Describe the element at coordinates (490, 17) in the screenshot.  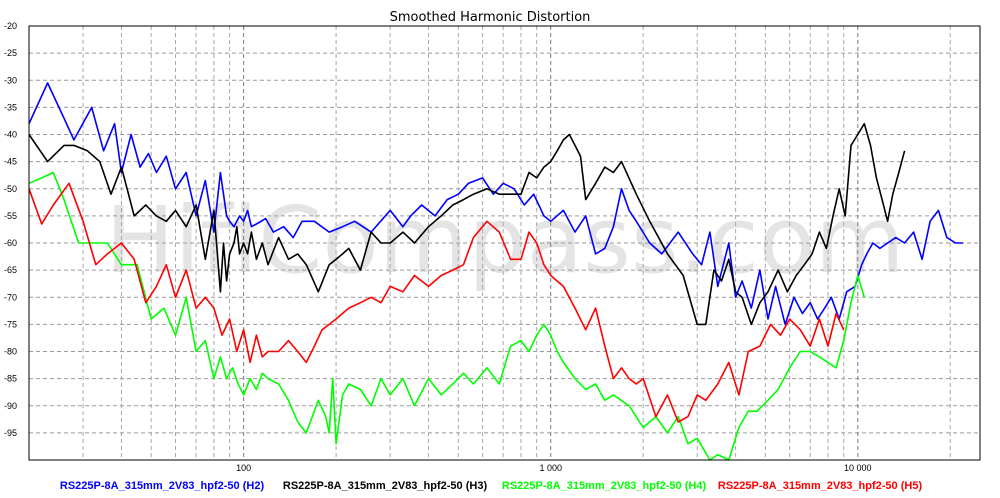
I see `chart-title: Smoothed Harmonic Distortion` at that location.